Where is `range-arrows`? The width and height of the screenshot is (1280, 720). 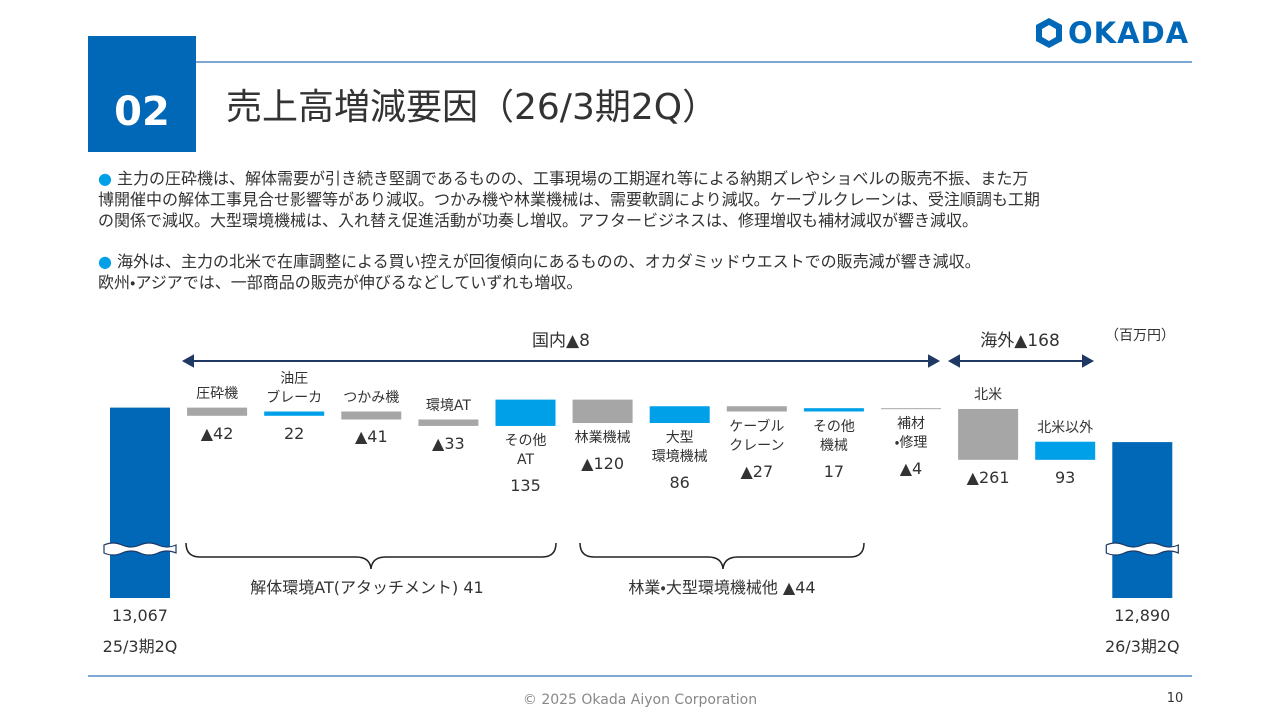 range-arrows is located at coordinates (638, 361).